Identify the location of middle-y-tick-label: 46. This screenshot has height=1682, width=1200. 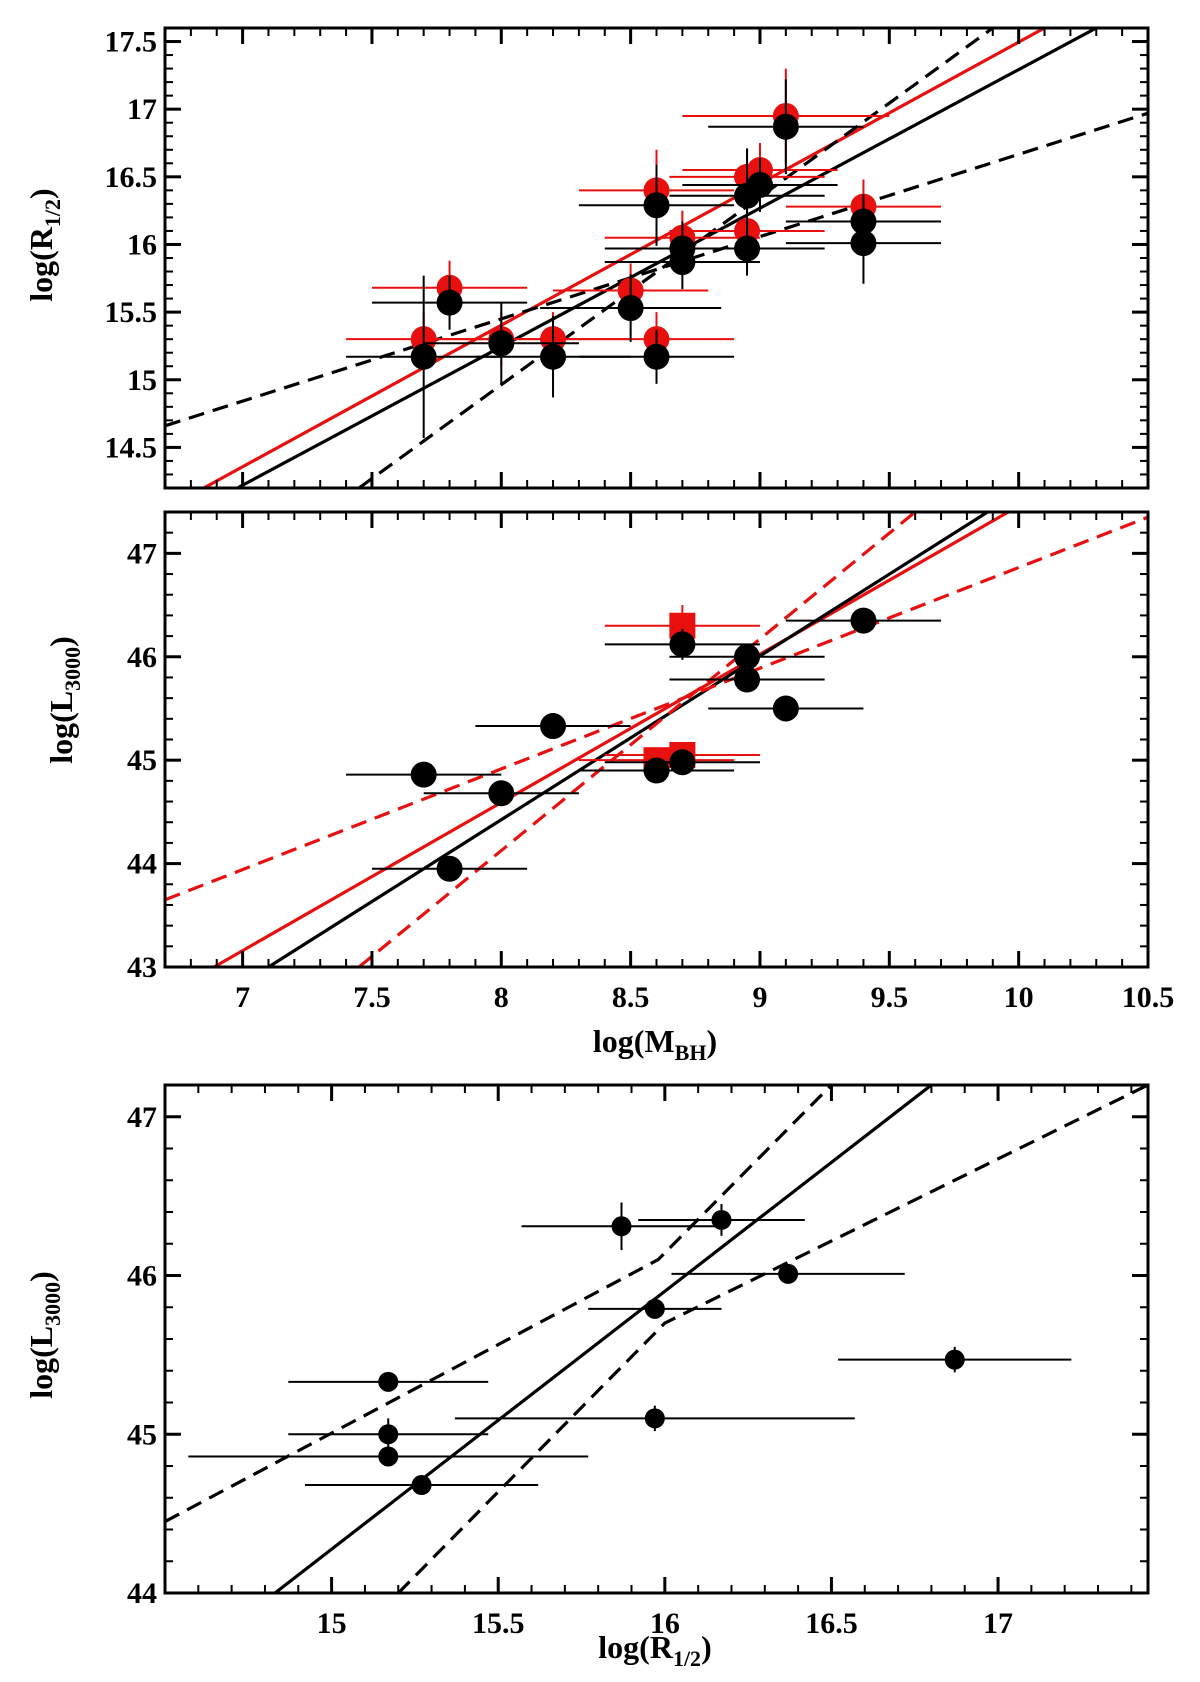
(142, 657).